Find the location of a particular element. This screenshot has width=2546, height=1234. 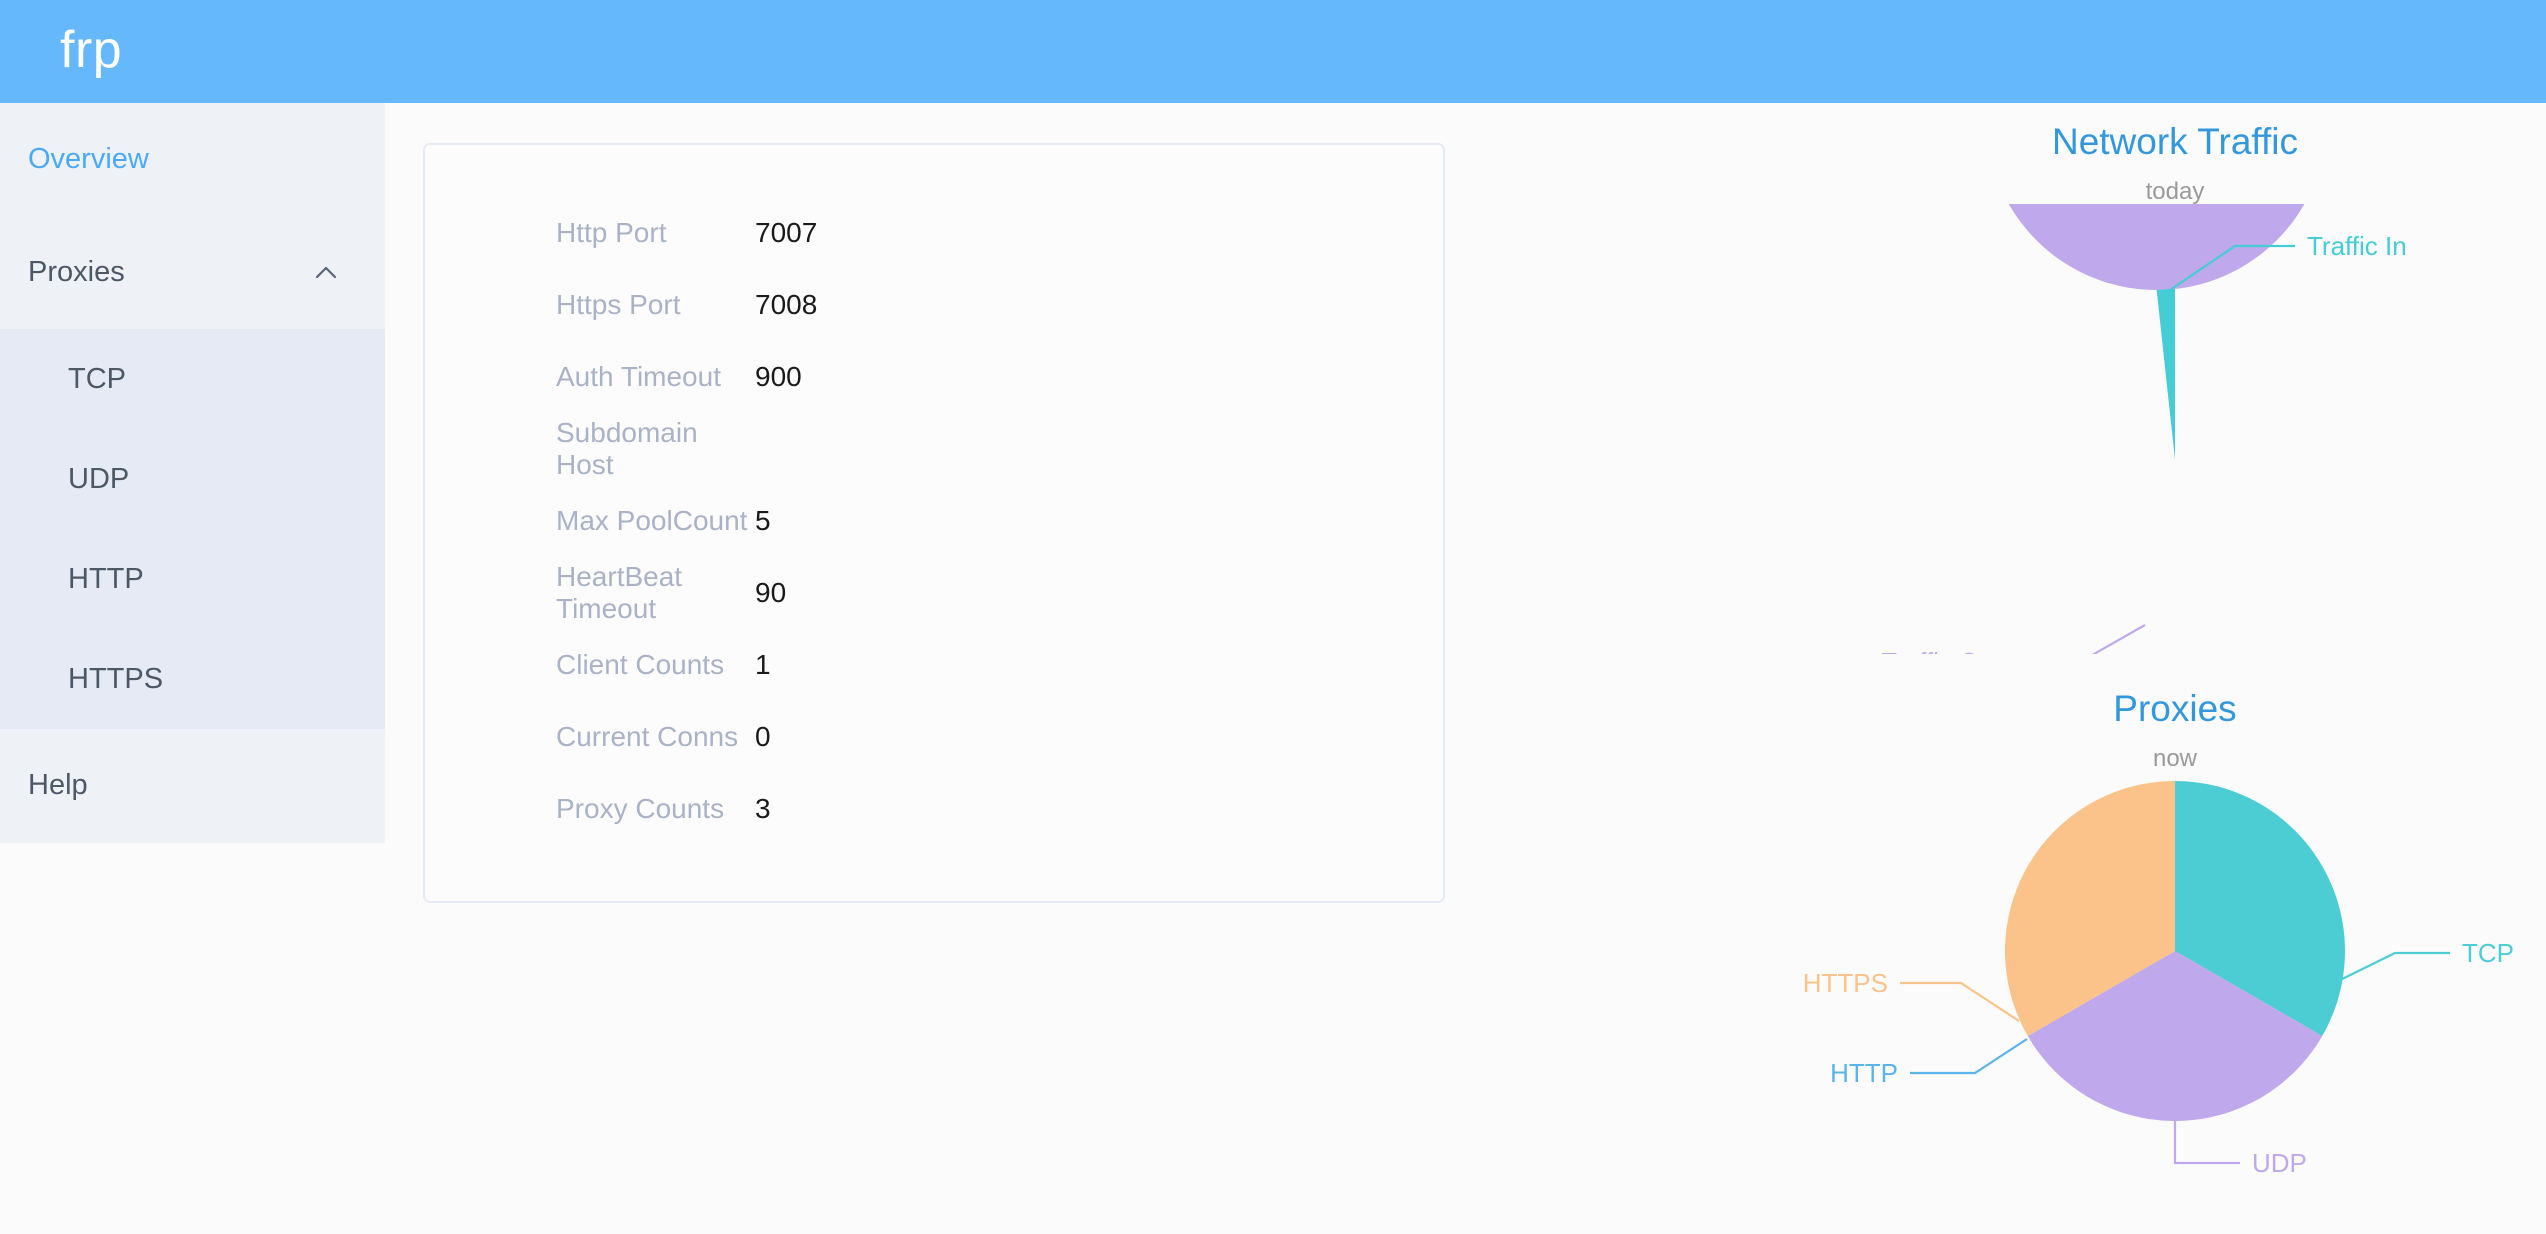

sidebar-item-overview: Overview is located at coordinates (192, 159).